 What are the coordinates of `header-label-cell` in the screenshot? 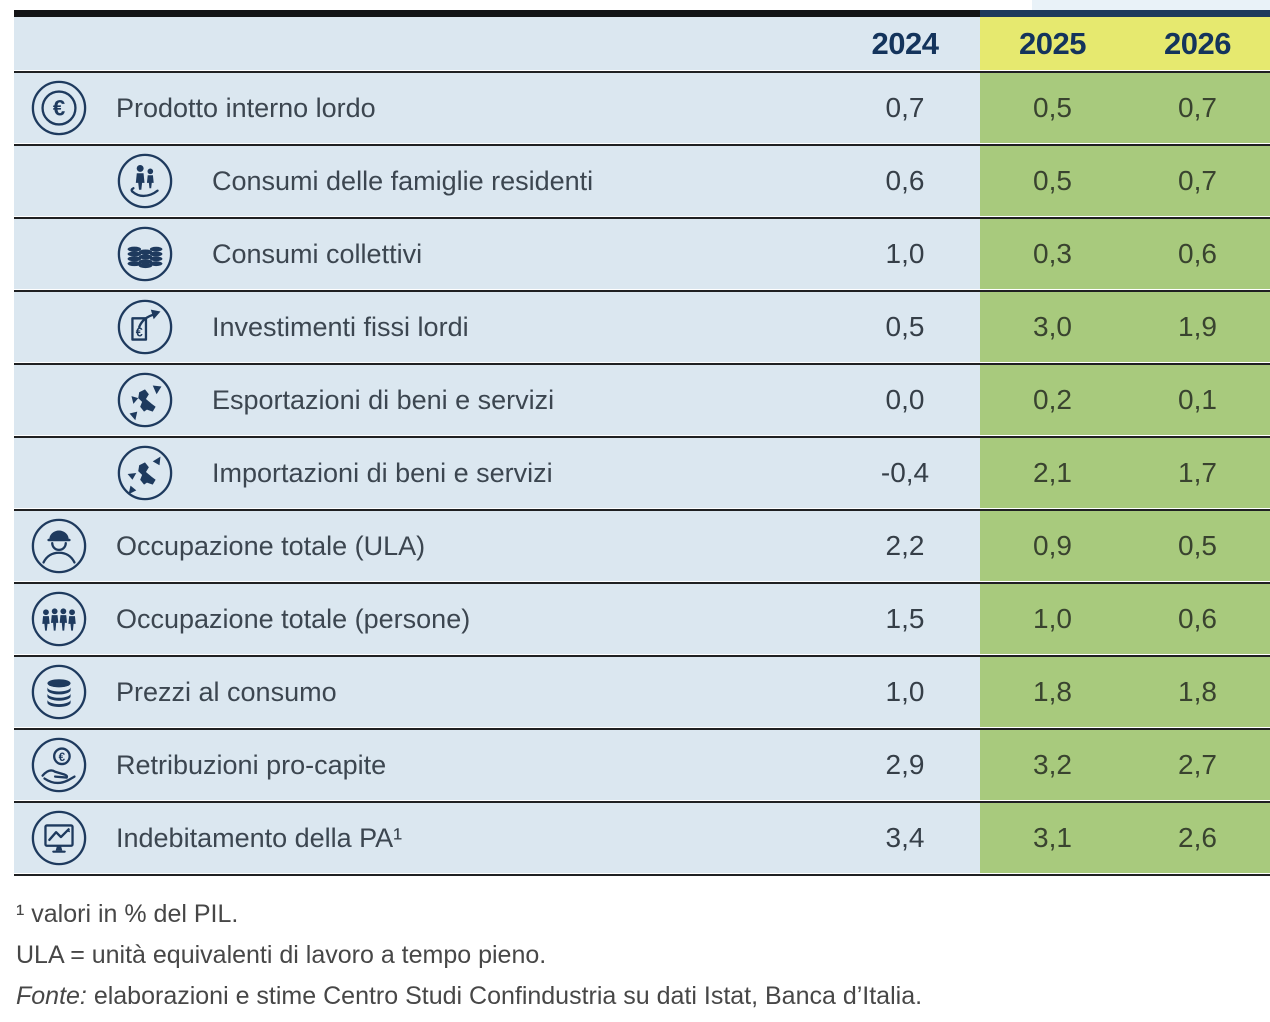 It's located at (422, 43).